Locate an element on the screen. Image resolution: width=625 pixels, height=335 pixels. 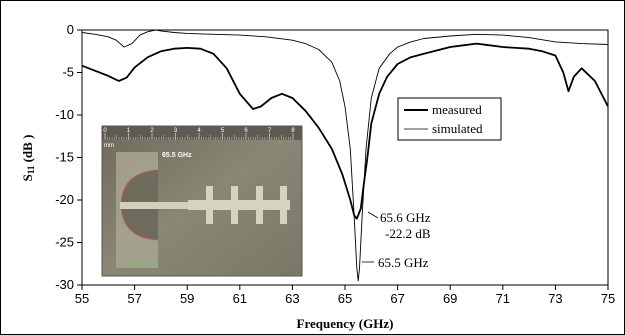
x-tick-label: 65 is located at coordinates (345, 298).